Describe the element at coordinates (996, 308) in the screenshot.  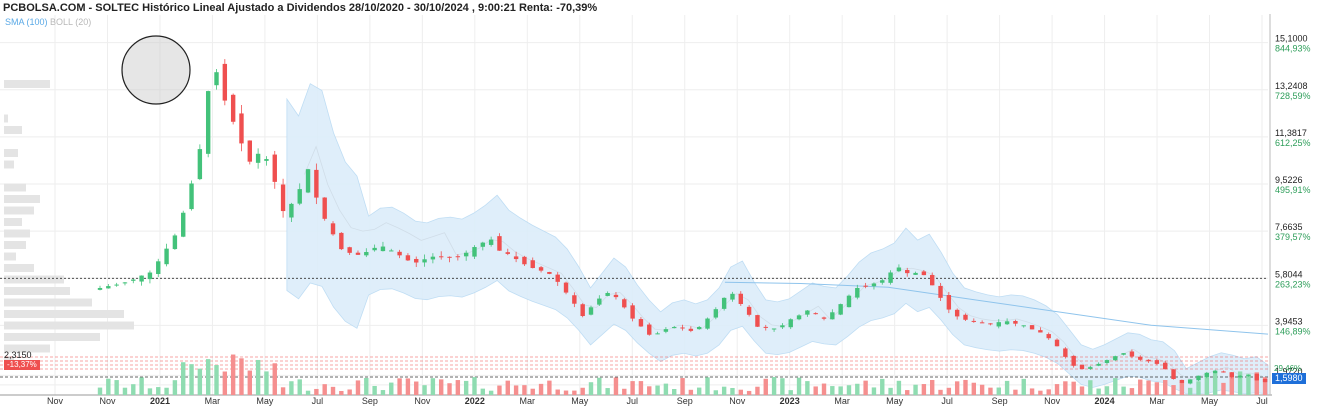
I see `sma-path` at that location.